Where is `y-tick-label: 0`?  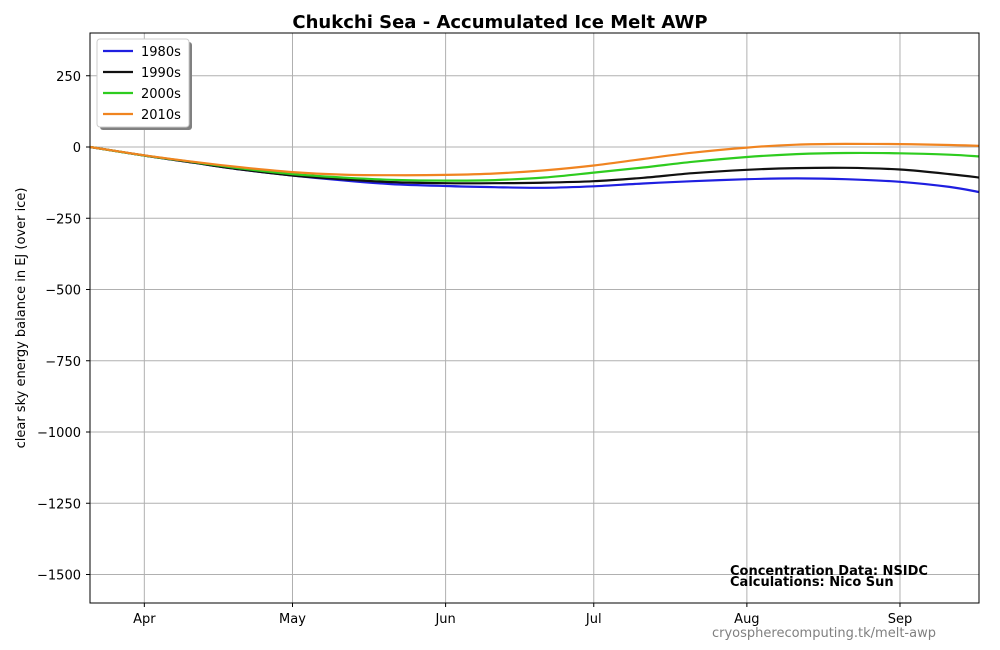
y-tick-label: 0 is located at coordinates (77, 148).